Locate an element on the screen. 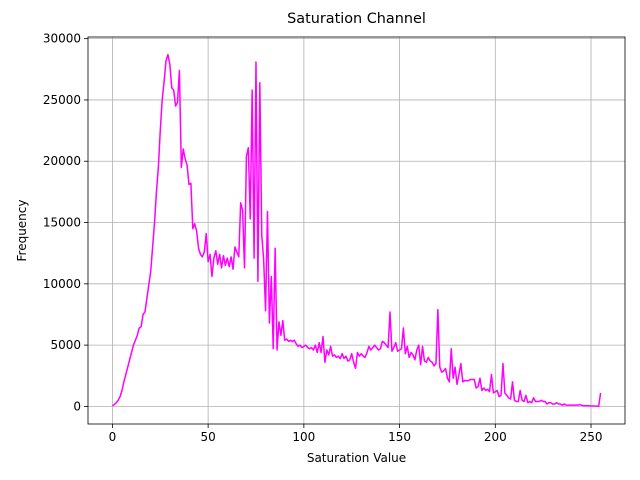  y-axis-label: Frequency is located at coordinates (22, 231).